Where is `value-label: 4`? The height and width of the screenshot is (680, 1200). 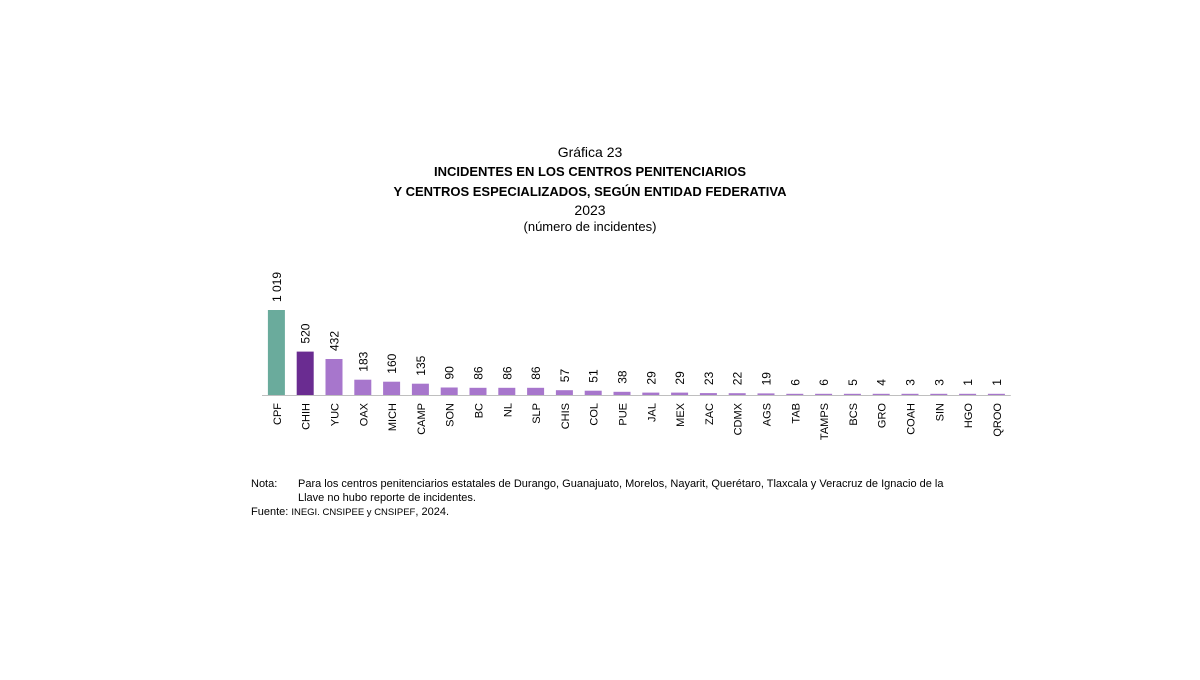
value-label: 4 is located at coordinates (882, 382).